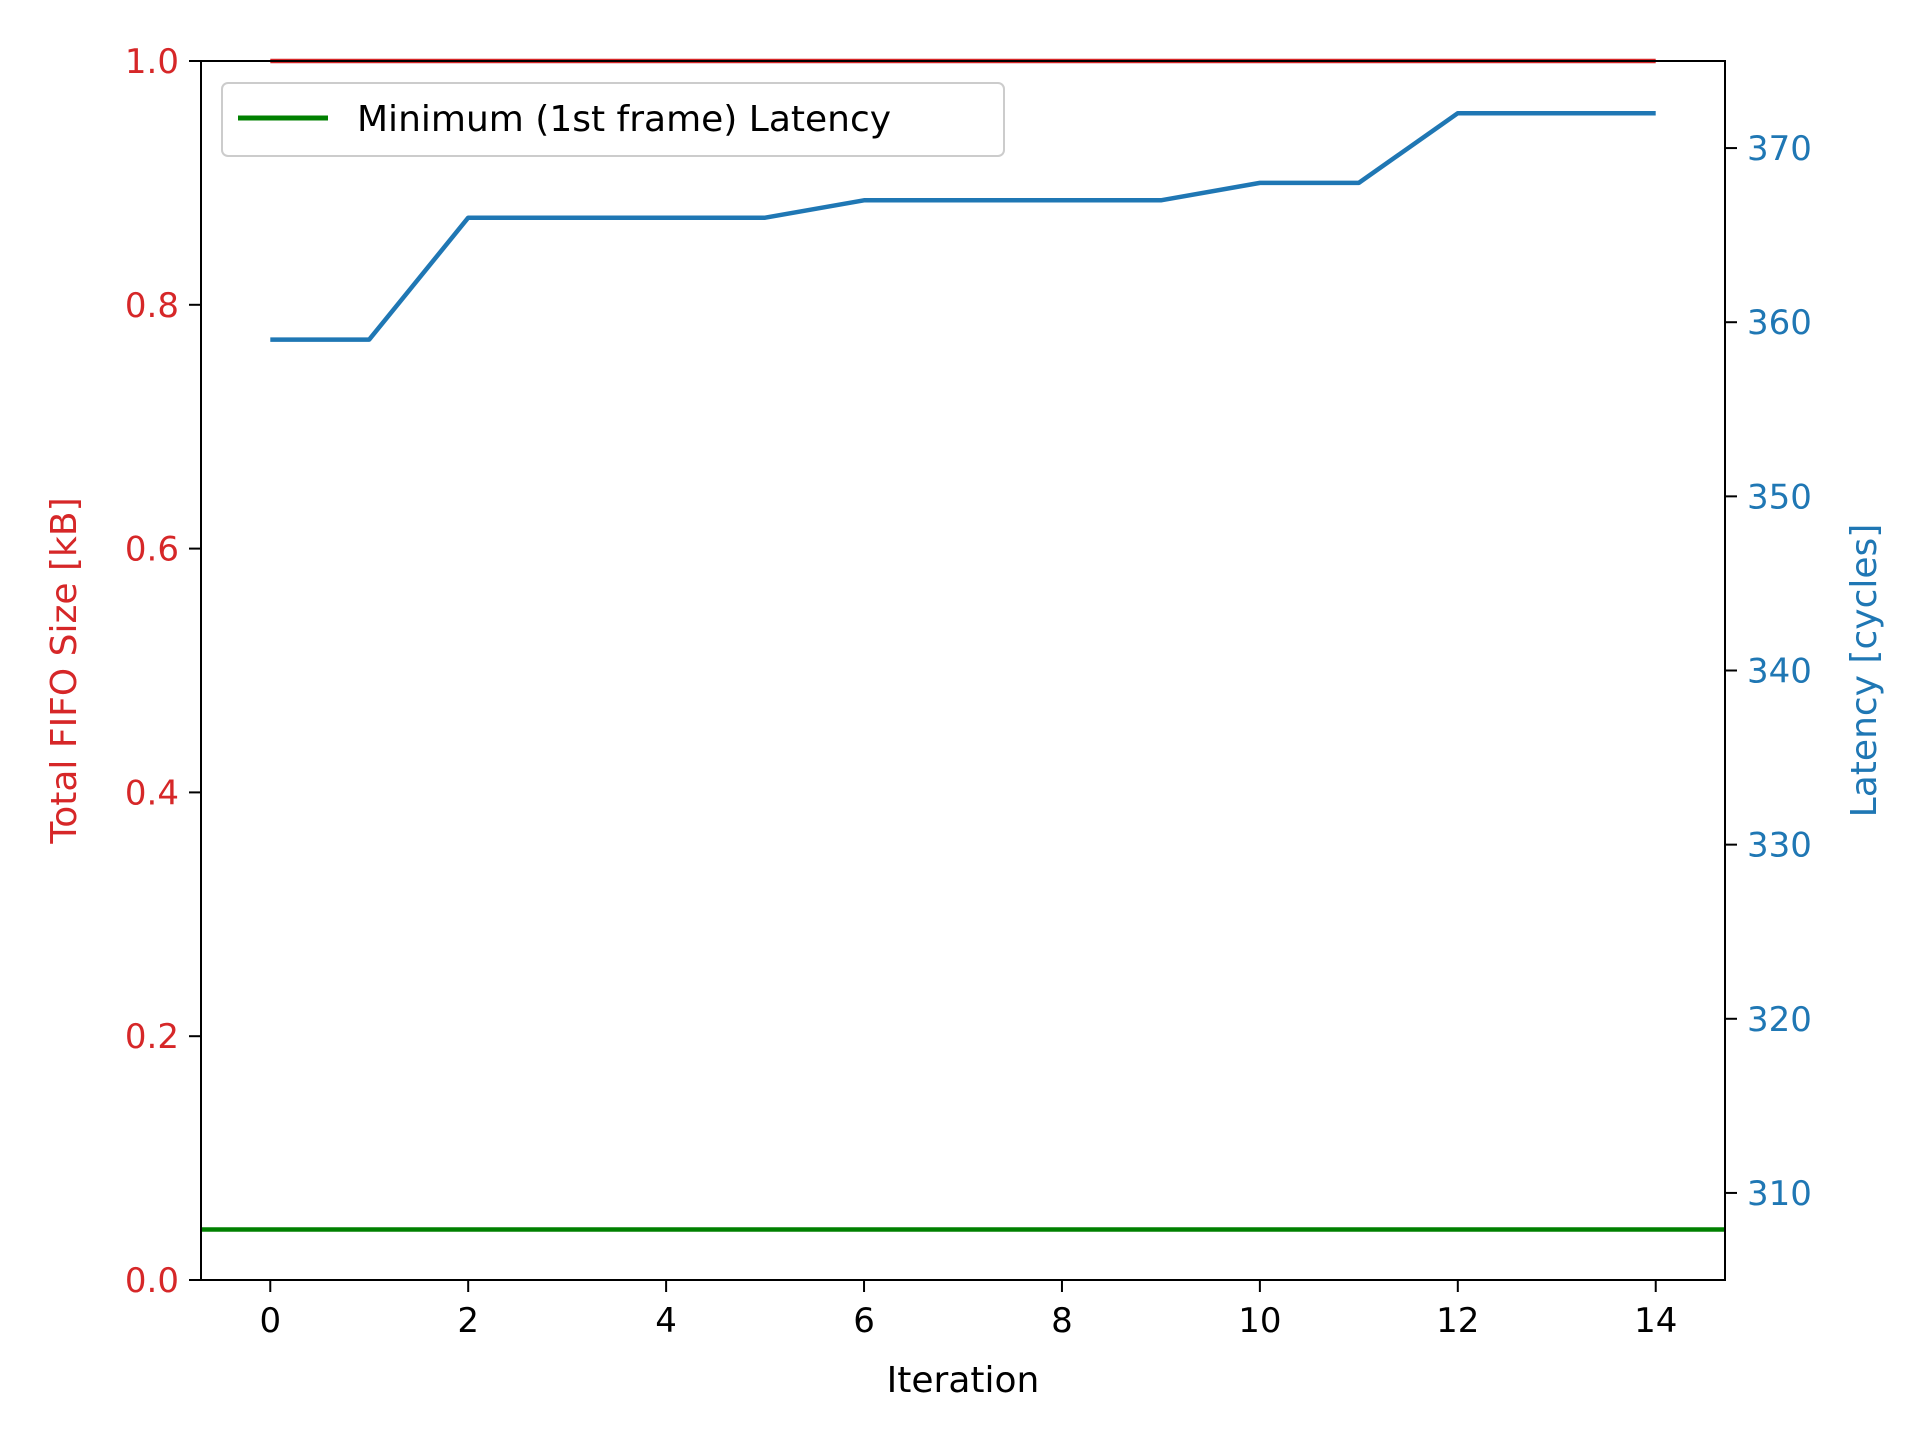 This screenshot has height=1440, width=1920. I want to click on right-y-tick-label: 310, so click(1779, 1194).